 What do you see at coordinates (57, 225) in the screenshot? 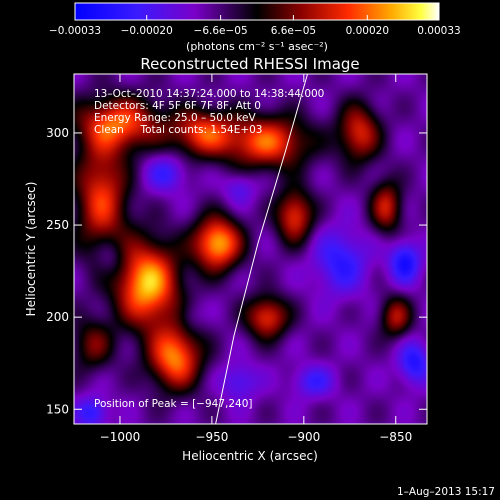
I see `y-tick-label: 250` at bounding box center [57, 225].